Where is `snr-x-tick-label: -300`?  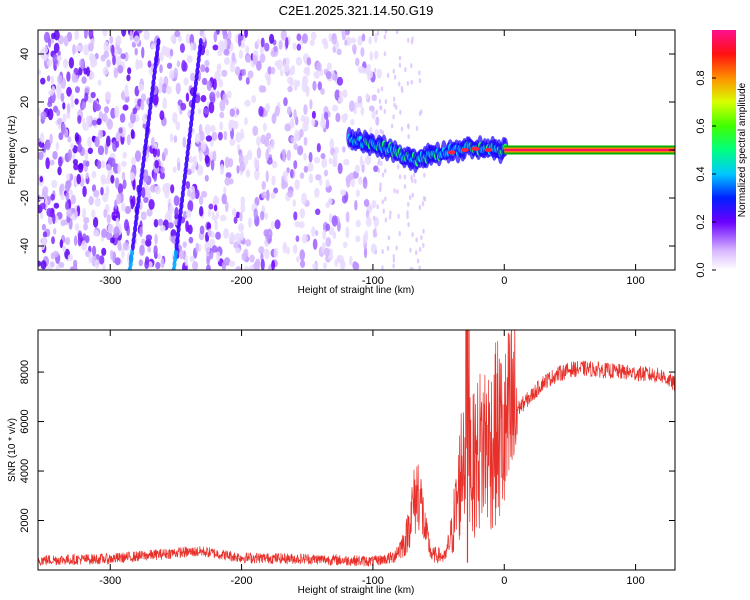 snr-x-tick-label: -300 is located at coordinates (110, 581).